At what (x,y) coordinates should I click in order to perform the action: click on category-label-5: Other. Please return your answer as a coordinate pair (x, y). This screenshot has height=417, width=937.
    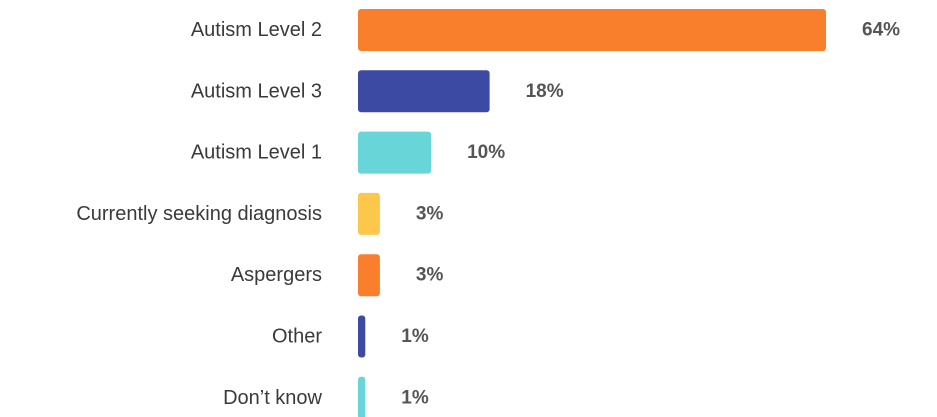
    Looking at the image, I should click on (297, 337).